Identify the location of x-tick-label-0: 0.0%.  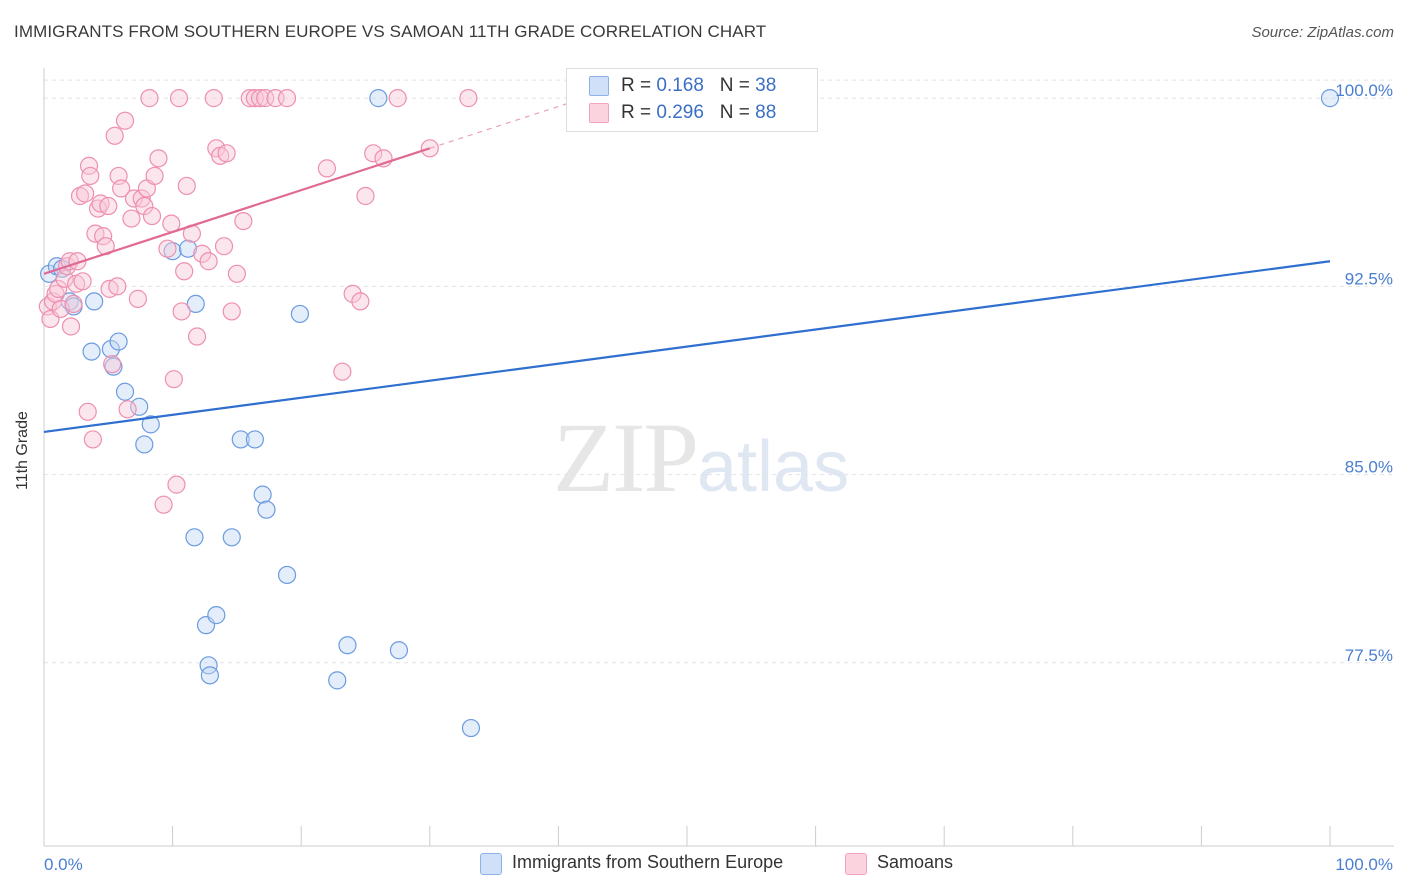
(63, 864).